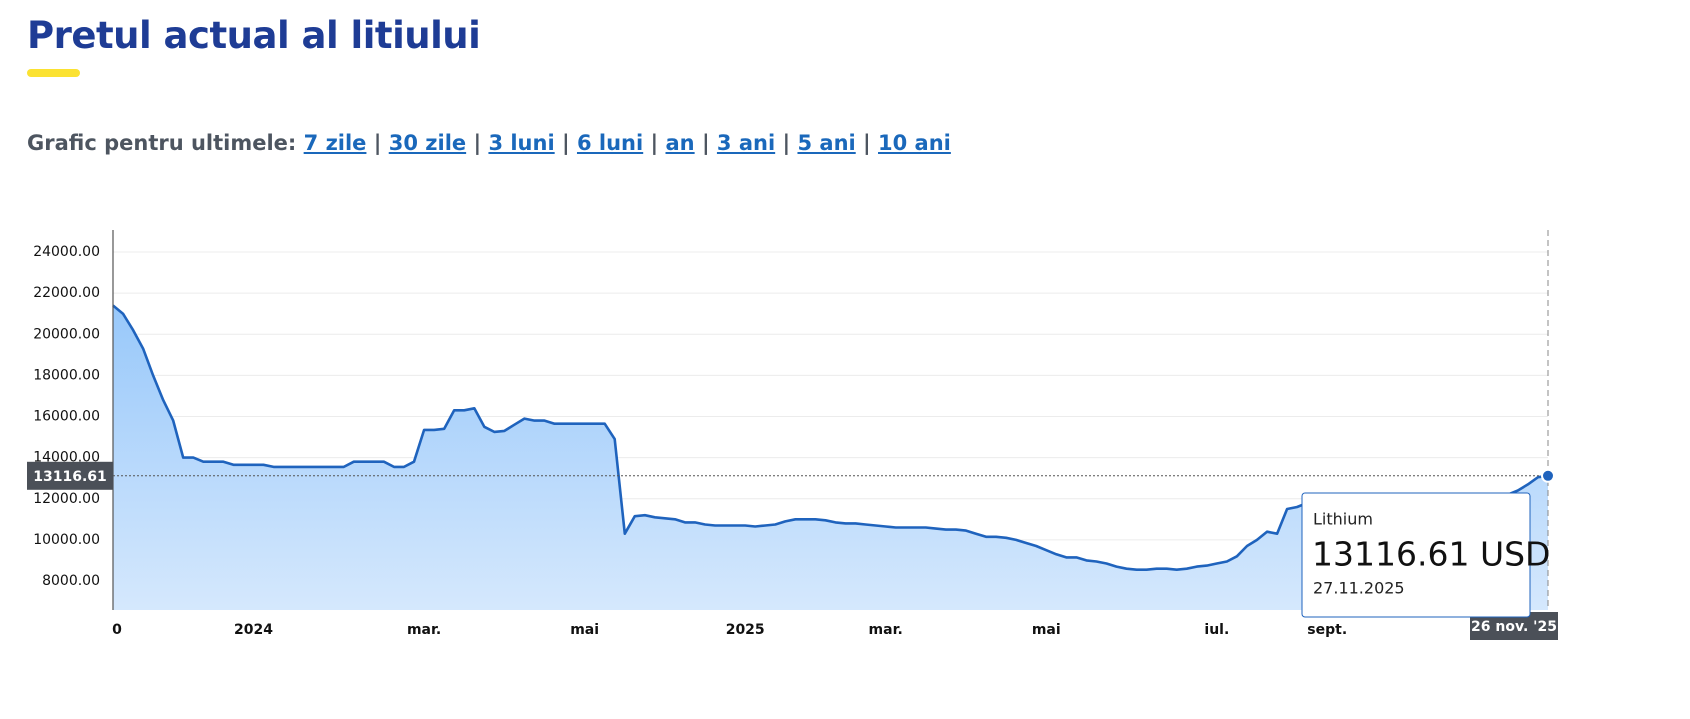 The height and width of the screenshot is (719, 1690). Describe the element at coordinates (1216, 630) in the screenshot. I see `x-tick-label: iul.` at that location.